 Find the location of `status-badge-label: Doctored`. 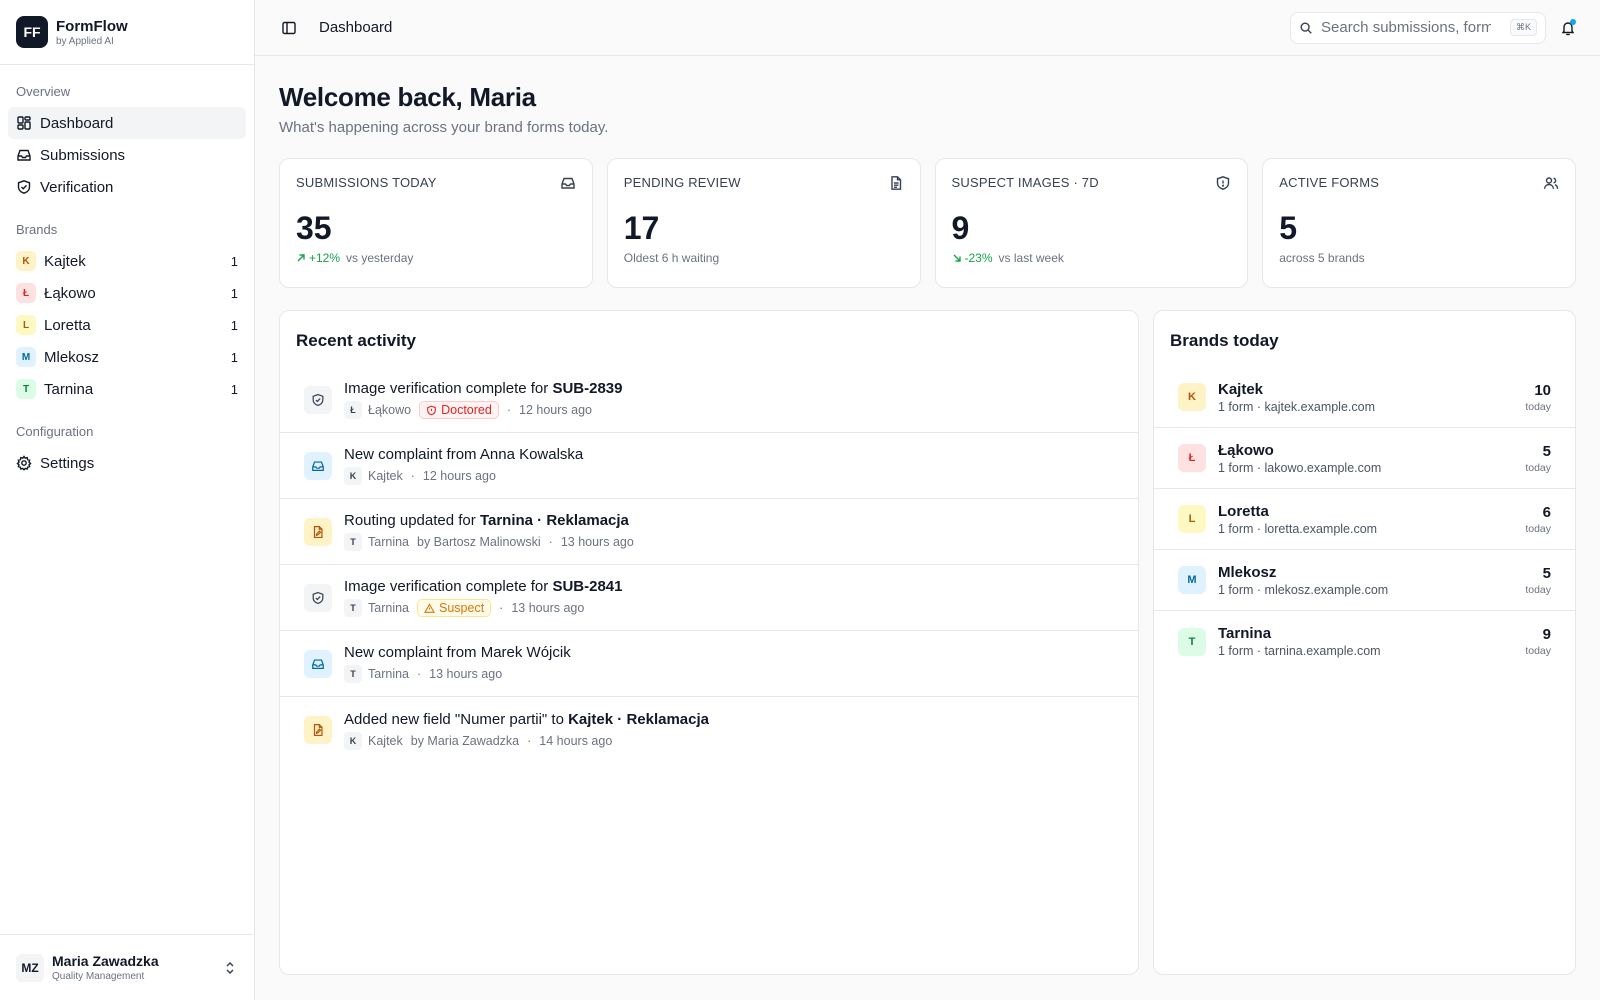

status-badge-label: Doctored is located at coordinates (466, 410).